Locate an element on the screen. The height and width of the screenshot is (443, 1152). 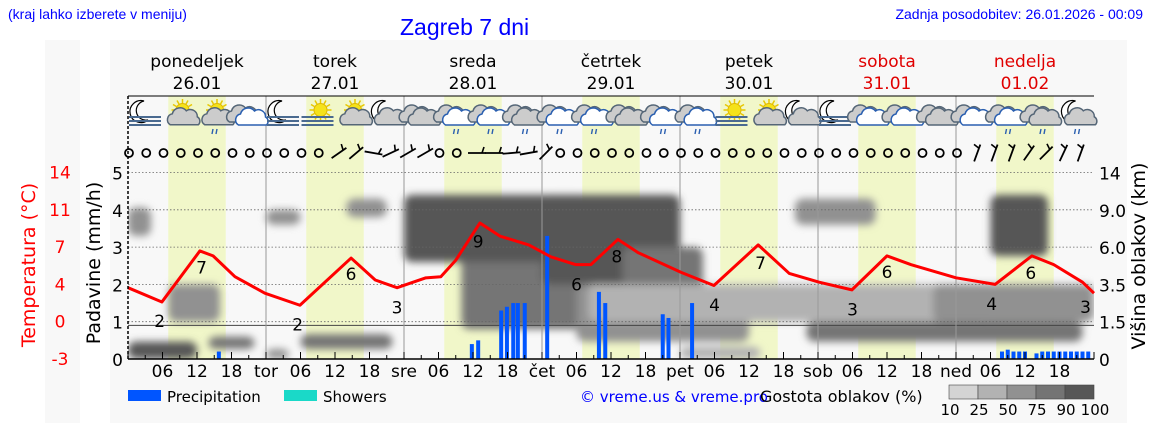
location-hint-link: (kraj lahko izberete v meniju) is located at coordinates (97, 14).